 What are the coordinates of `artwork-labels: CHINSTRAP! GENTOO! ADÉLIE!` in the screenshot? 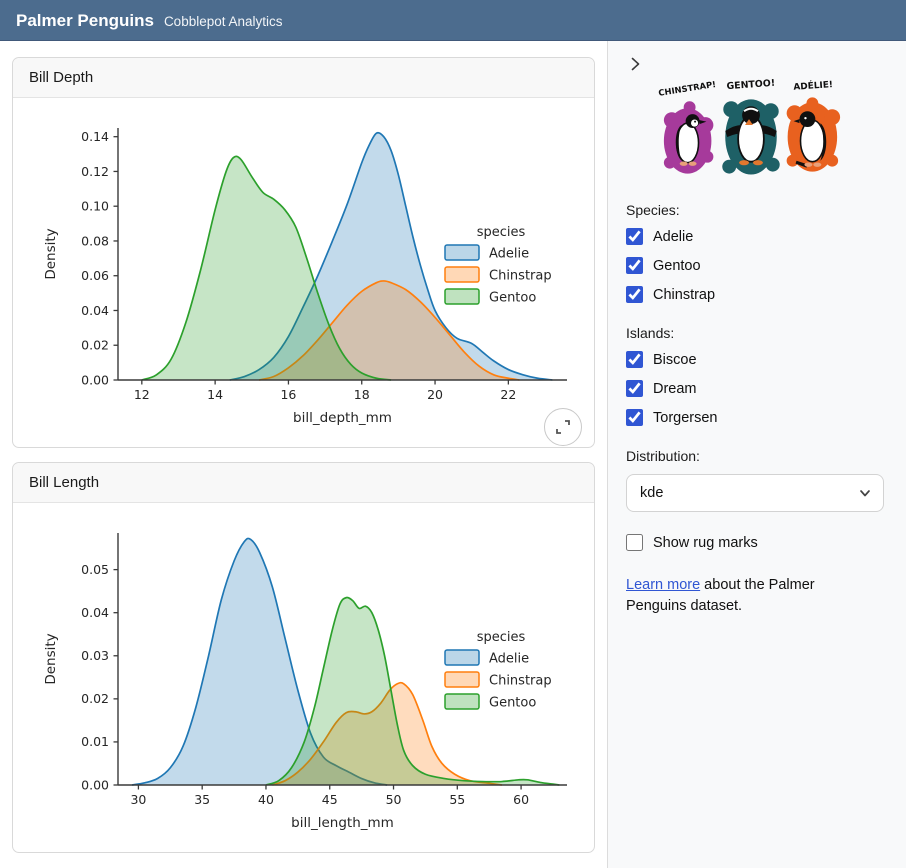 It's located at (746, 88).